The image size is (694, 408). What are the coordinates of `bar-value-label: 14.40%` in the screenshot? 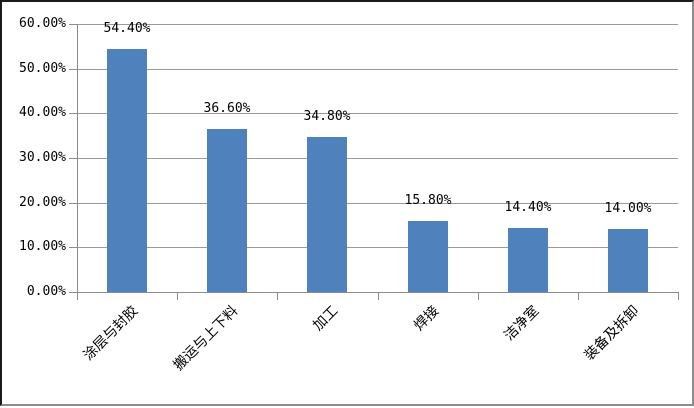 It's located at (528, 207).